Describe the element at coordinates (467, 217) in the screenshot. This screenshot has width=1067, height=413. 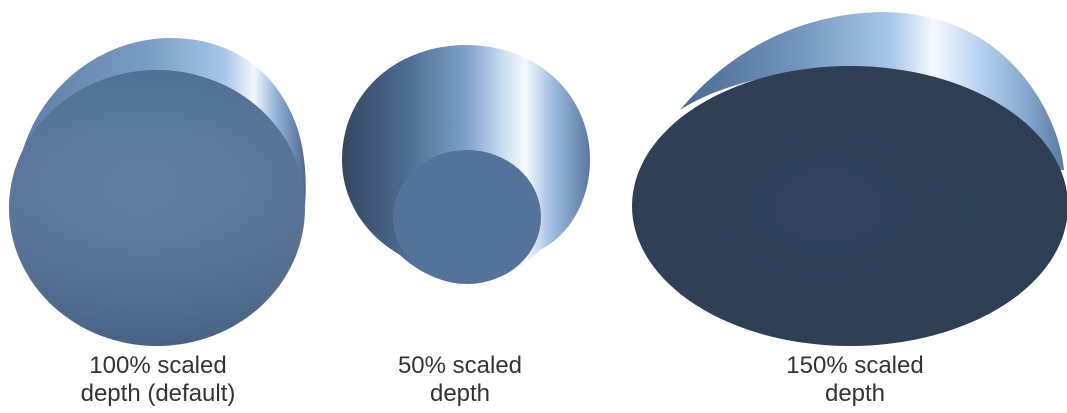
I see `shape-50-front-face` at that location.